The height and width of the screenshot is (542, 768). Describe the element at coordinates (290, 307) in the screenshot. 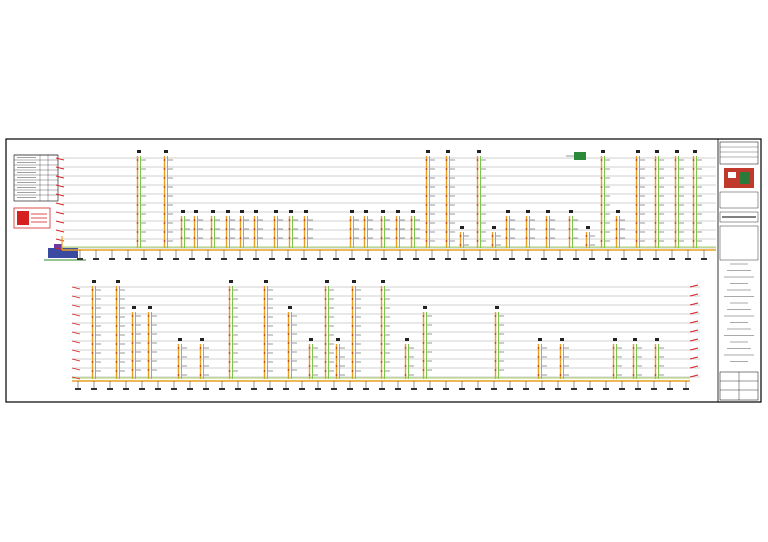

I see `lower-mid-vent-cap` at that location.